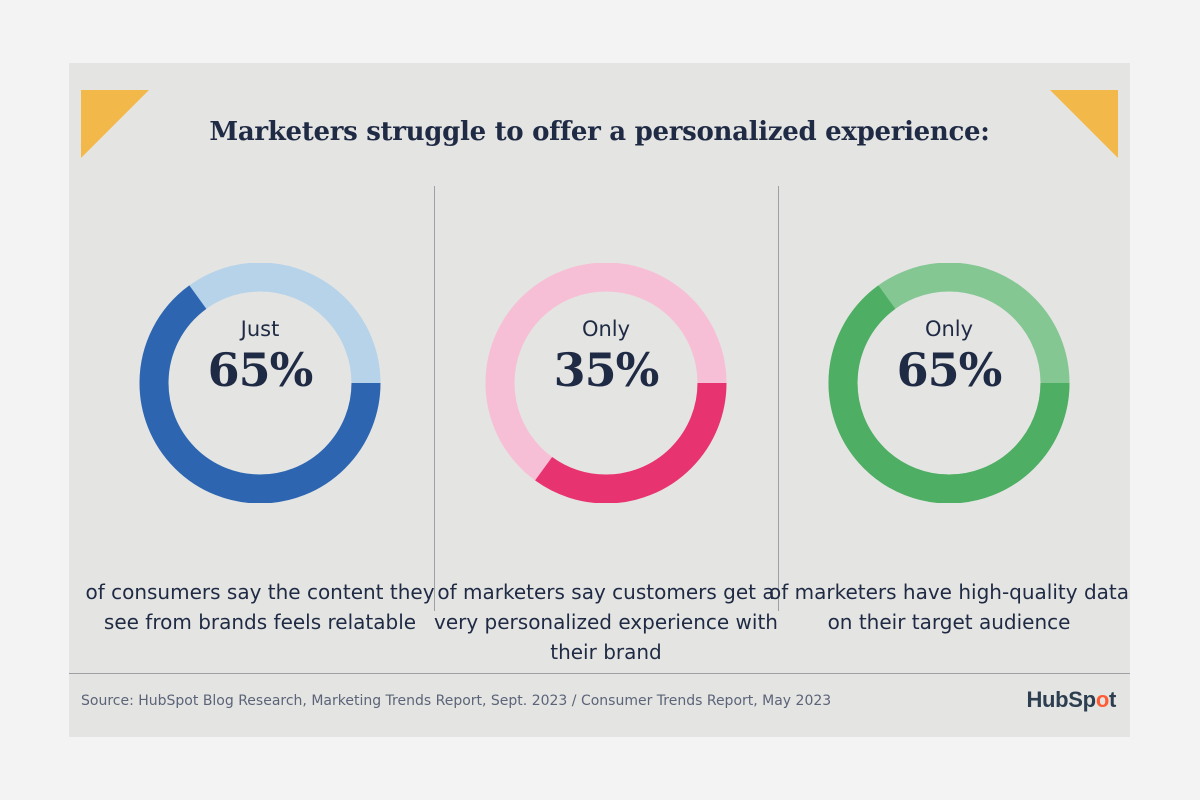  Describe the element at coordinates (599, 673) in the screenshot. I see `footer-divider` at that location.